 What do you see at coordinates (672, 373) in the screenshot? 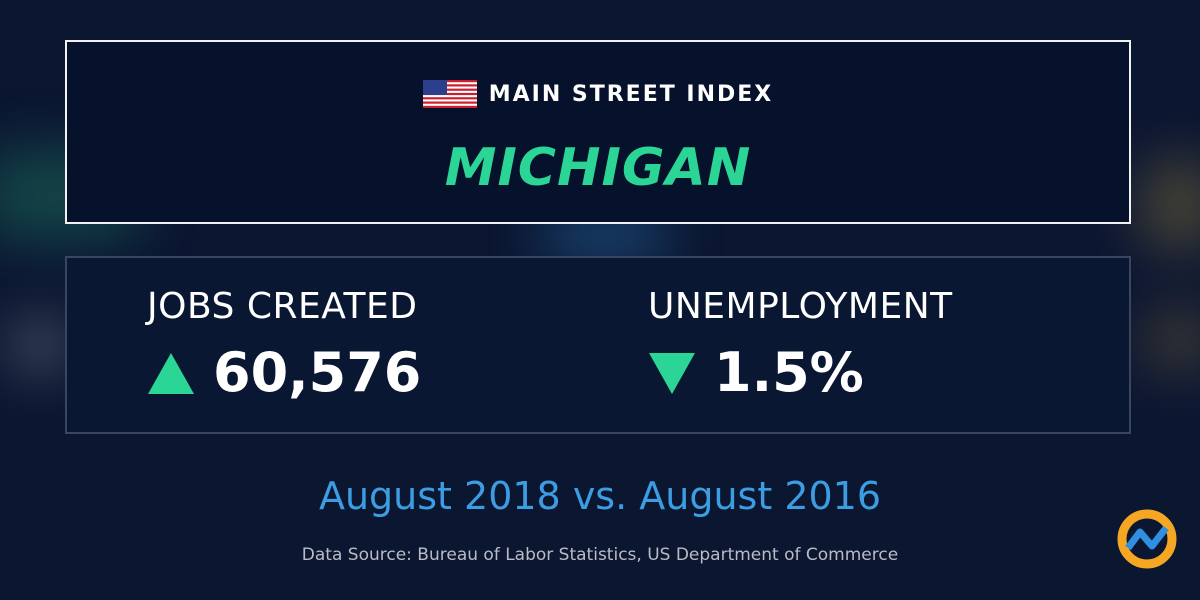
I see `down-arrow` at bounding box center [672, 373].